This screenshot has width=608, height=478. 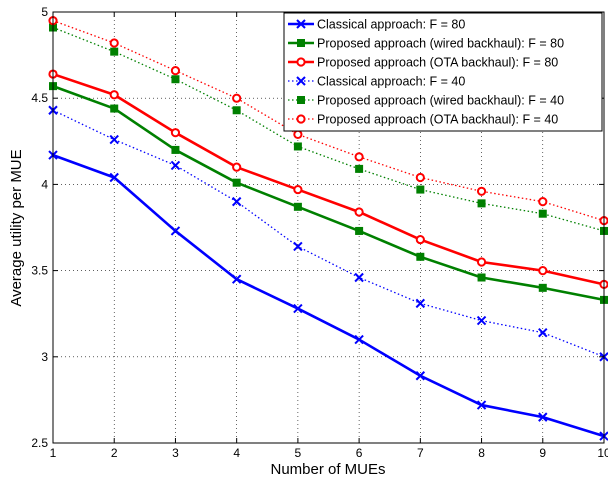 What do you see at coordinates (481, 453) in the screenshot?
I see `x-tick-label: 8` at bounding box center [481, 453].